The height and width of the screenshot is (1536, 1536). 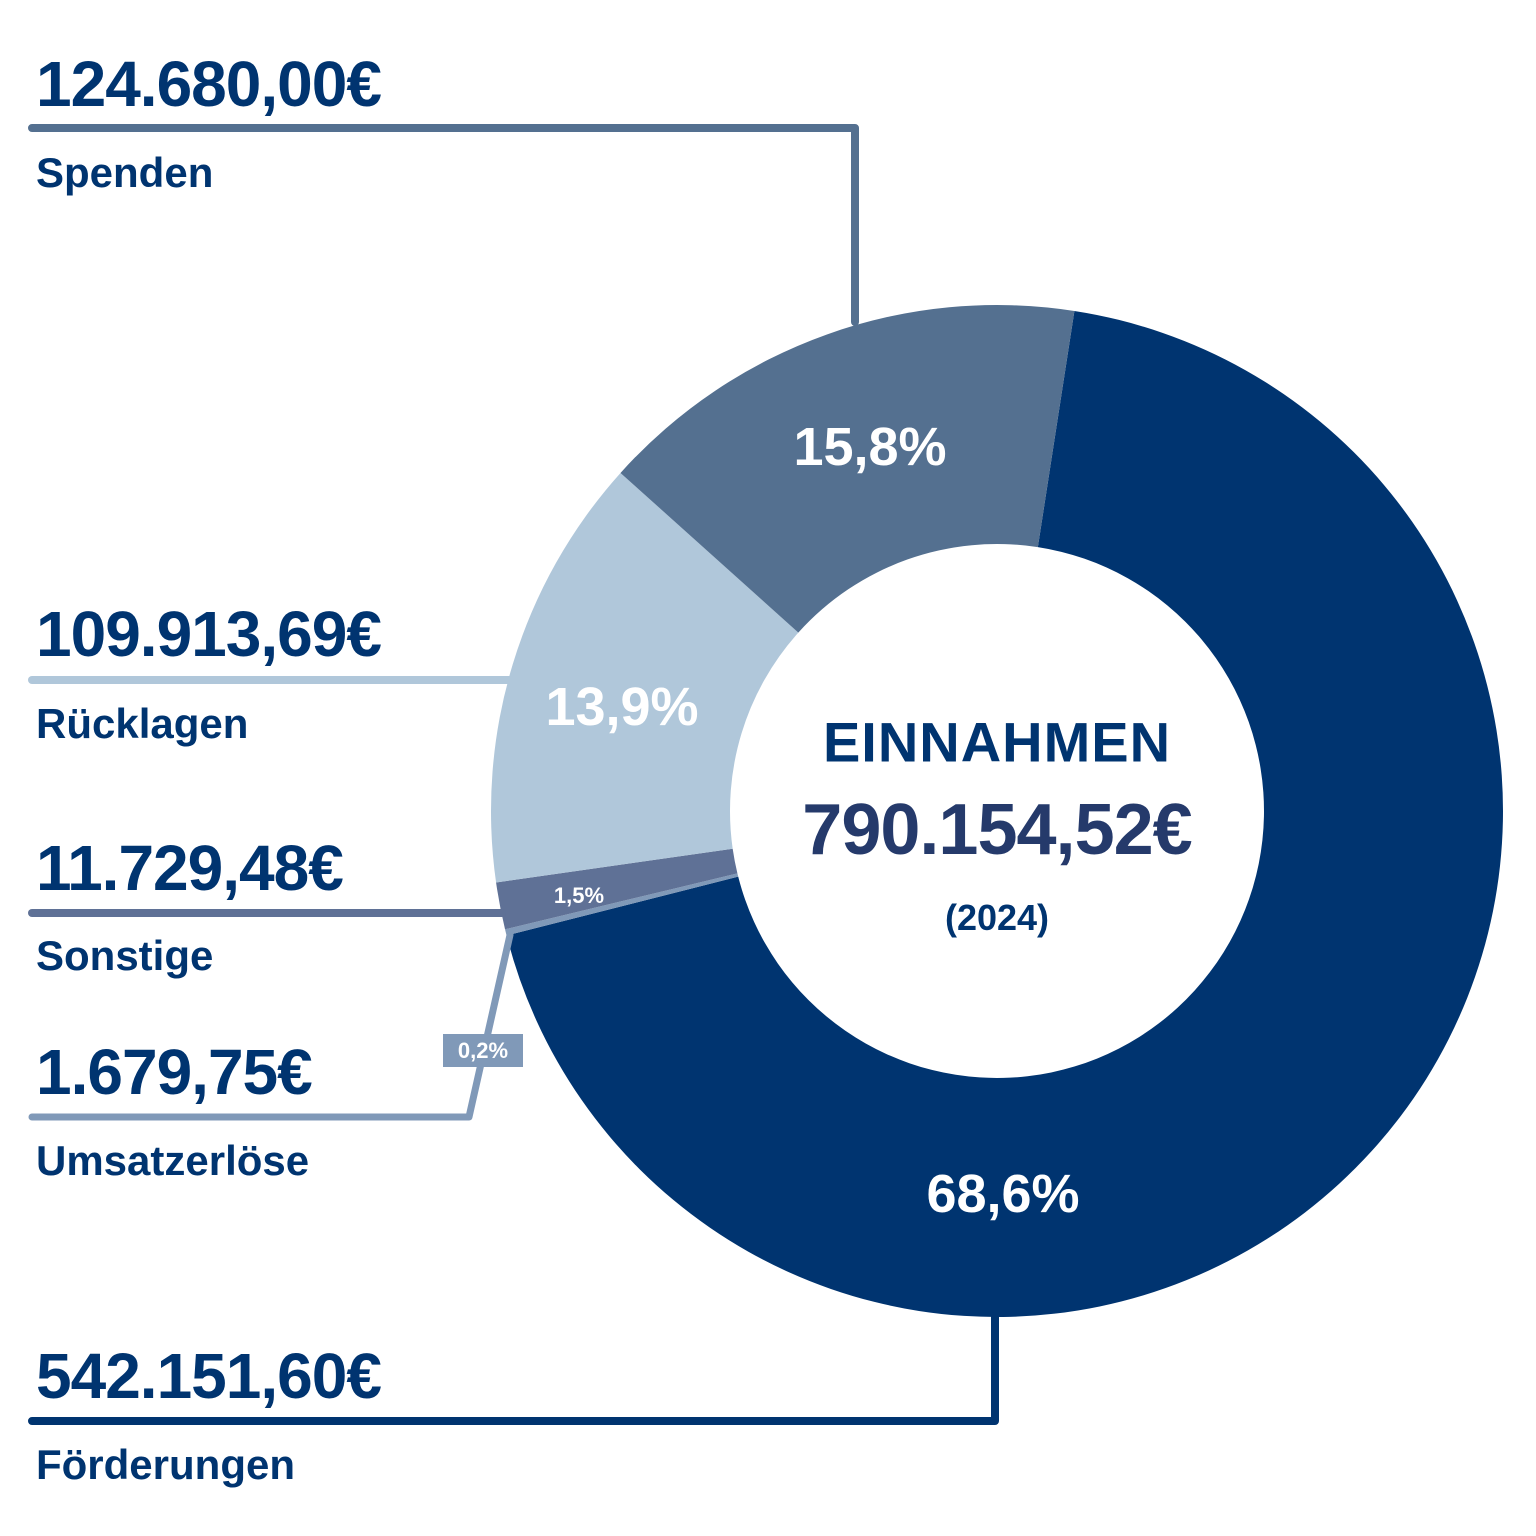 I want to click on spenden-leader-line, so click(x=443, y=225).